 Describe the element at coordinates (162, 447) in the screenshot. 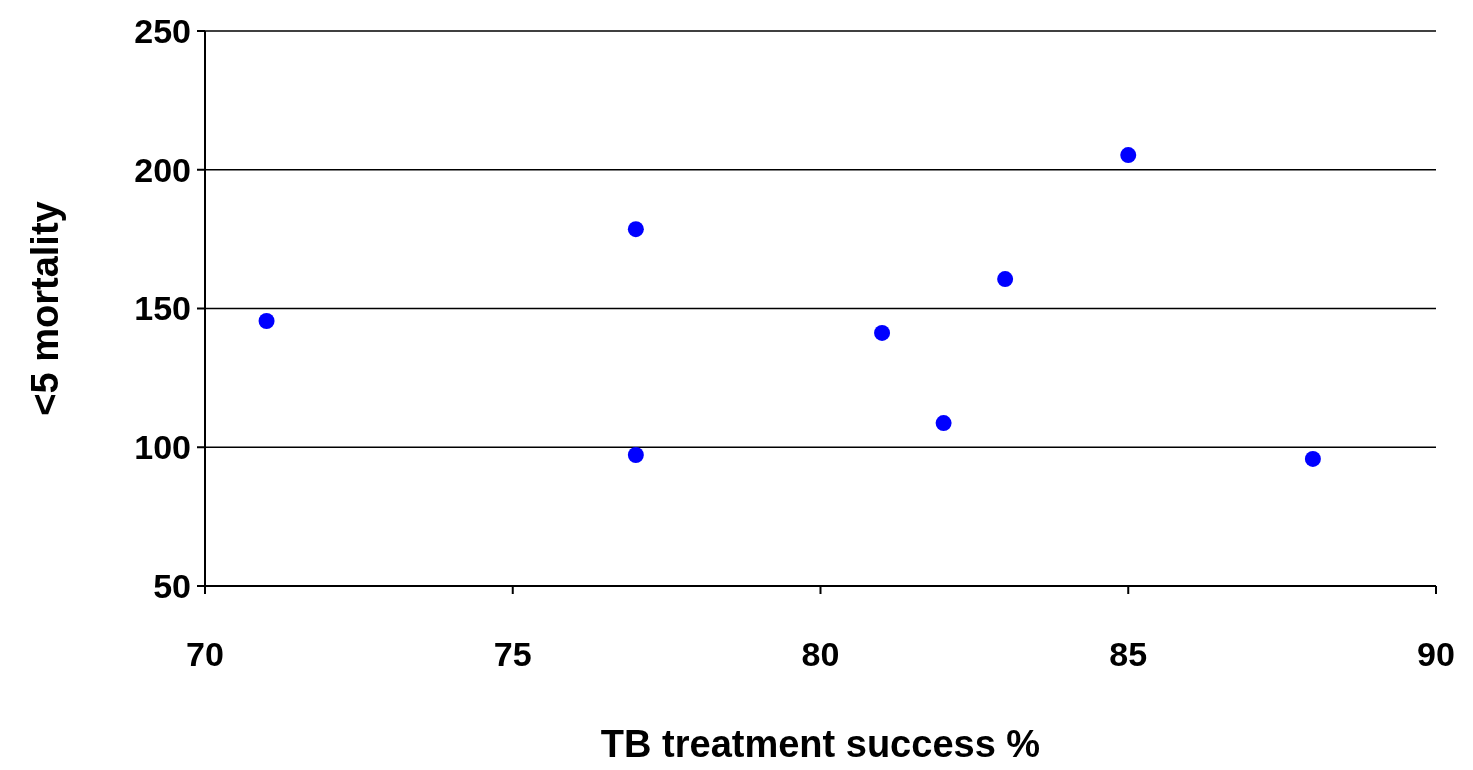

I see `y-tick-label: 100` at that location.